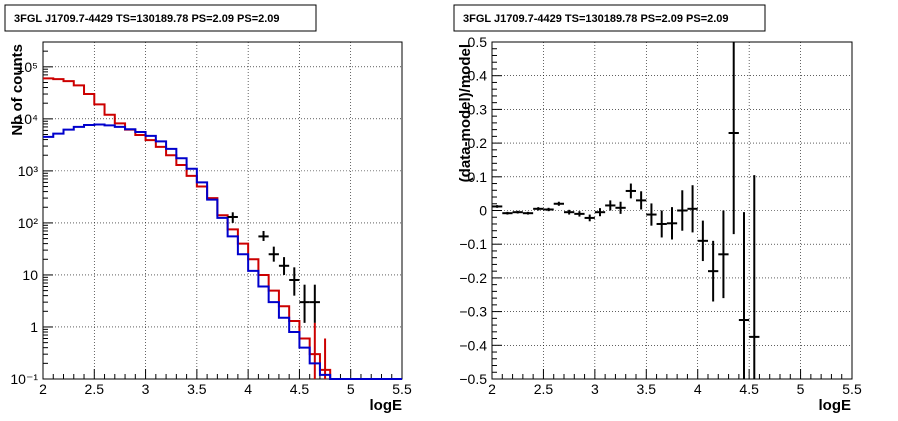 The width and height of the screenshot is (898, 421). I want to click on right-y-tick-label: 0, so click(483, 211).